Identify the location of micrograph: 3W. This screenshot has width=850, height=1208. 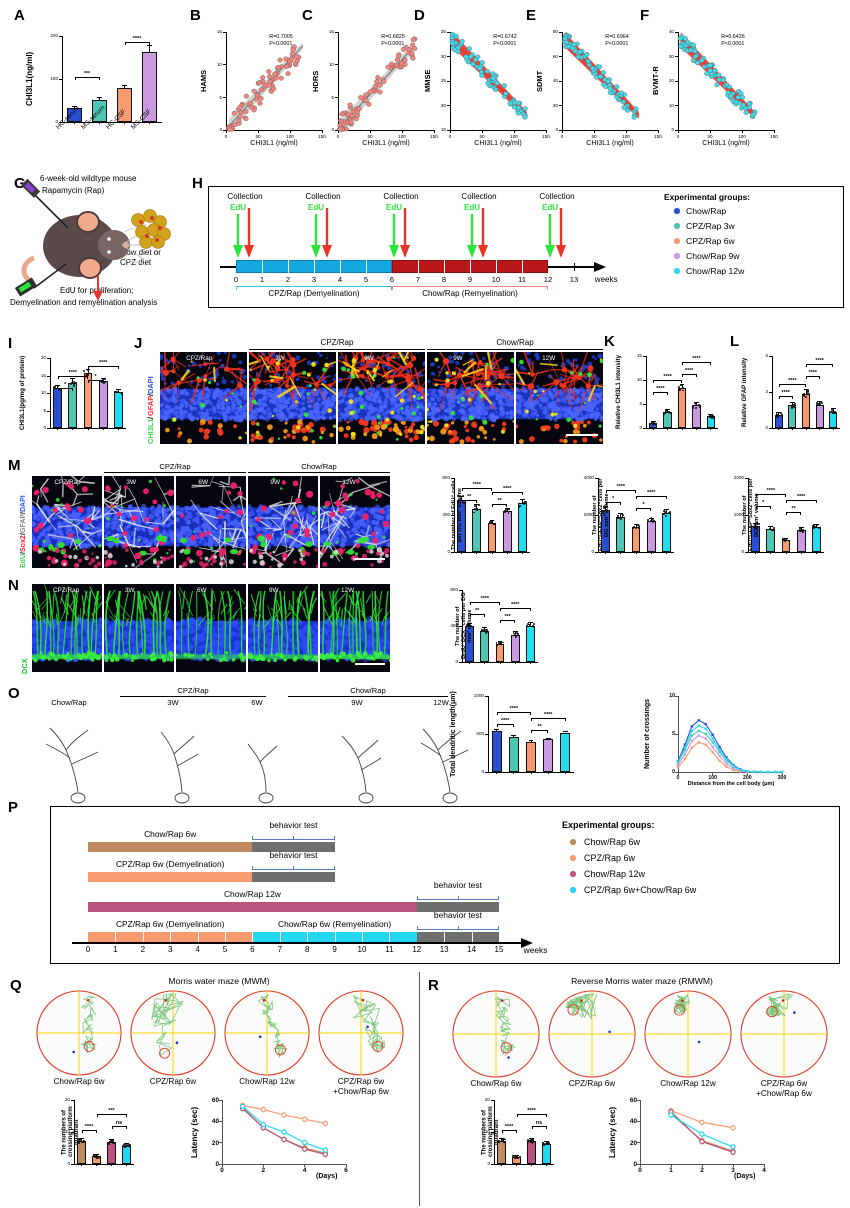
(292, 398).